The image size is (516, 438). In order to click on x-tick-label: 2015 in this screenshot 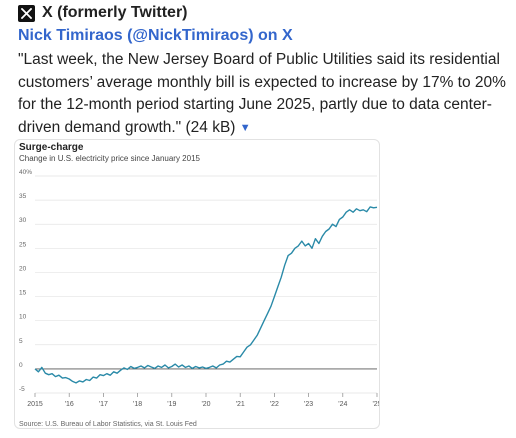, I will do `click(35, 404)`.